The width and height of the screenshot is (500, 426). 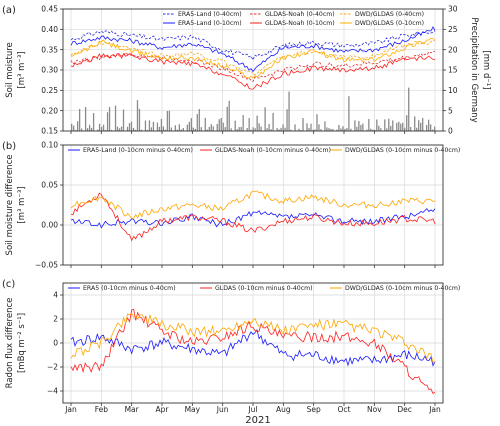 What do you see at coordinates (49, 110) in the screenshot?
I see `y-tick-label: 0.20` at bounding box center [49, 110].